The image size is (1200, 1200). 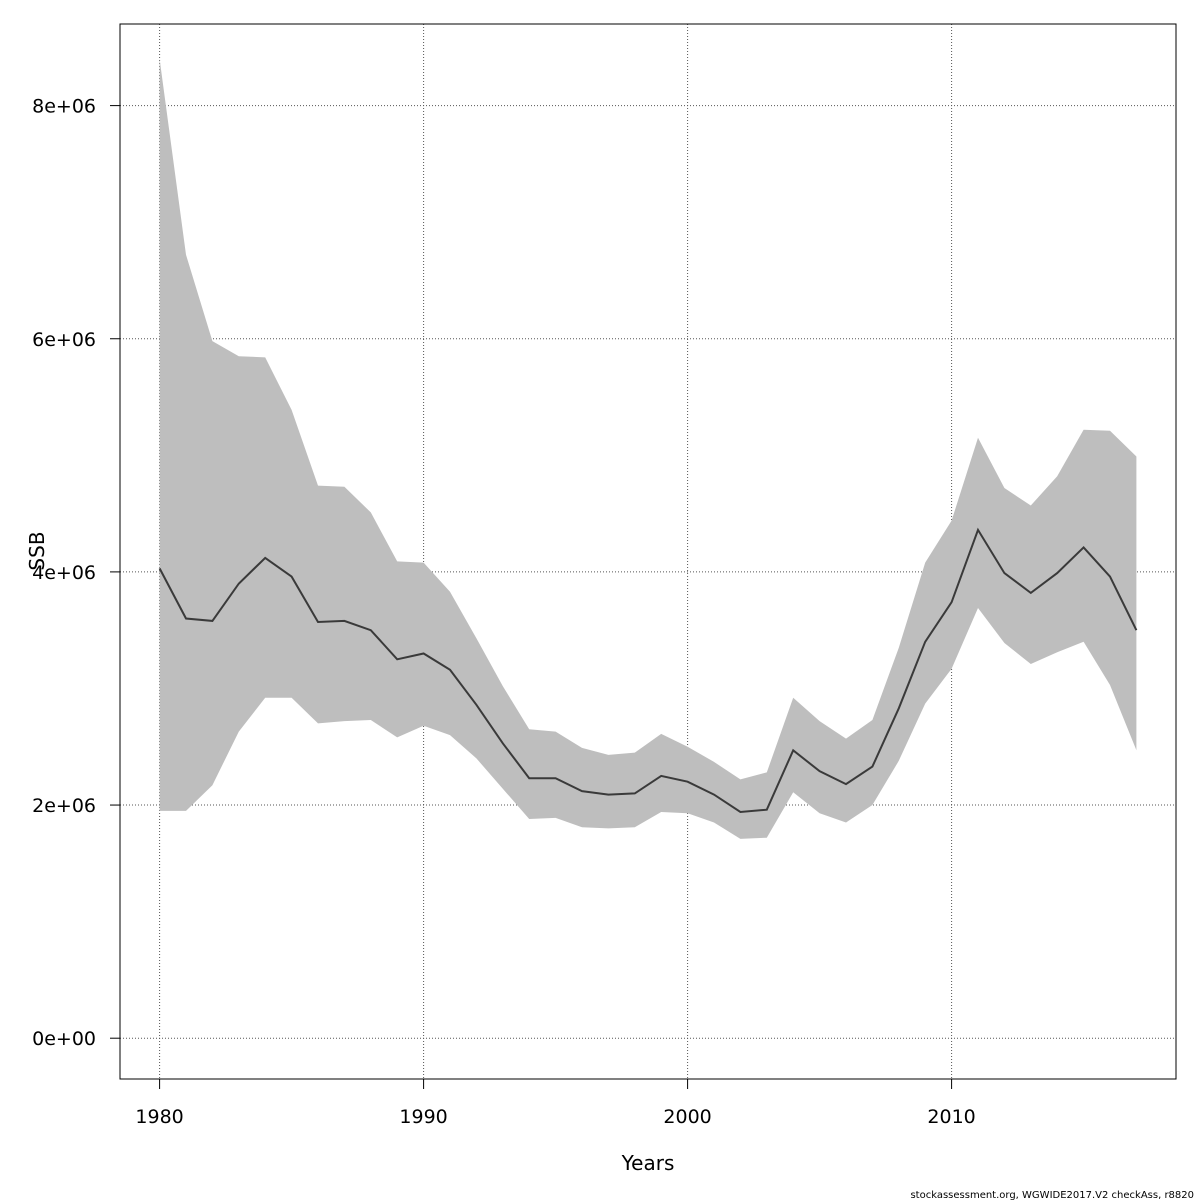 What do you see at coordinates (64, 1039) in the screenshot?
I see `y-tick-label: 0e+00` at bounding box center [64, 1039].